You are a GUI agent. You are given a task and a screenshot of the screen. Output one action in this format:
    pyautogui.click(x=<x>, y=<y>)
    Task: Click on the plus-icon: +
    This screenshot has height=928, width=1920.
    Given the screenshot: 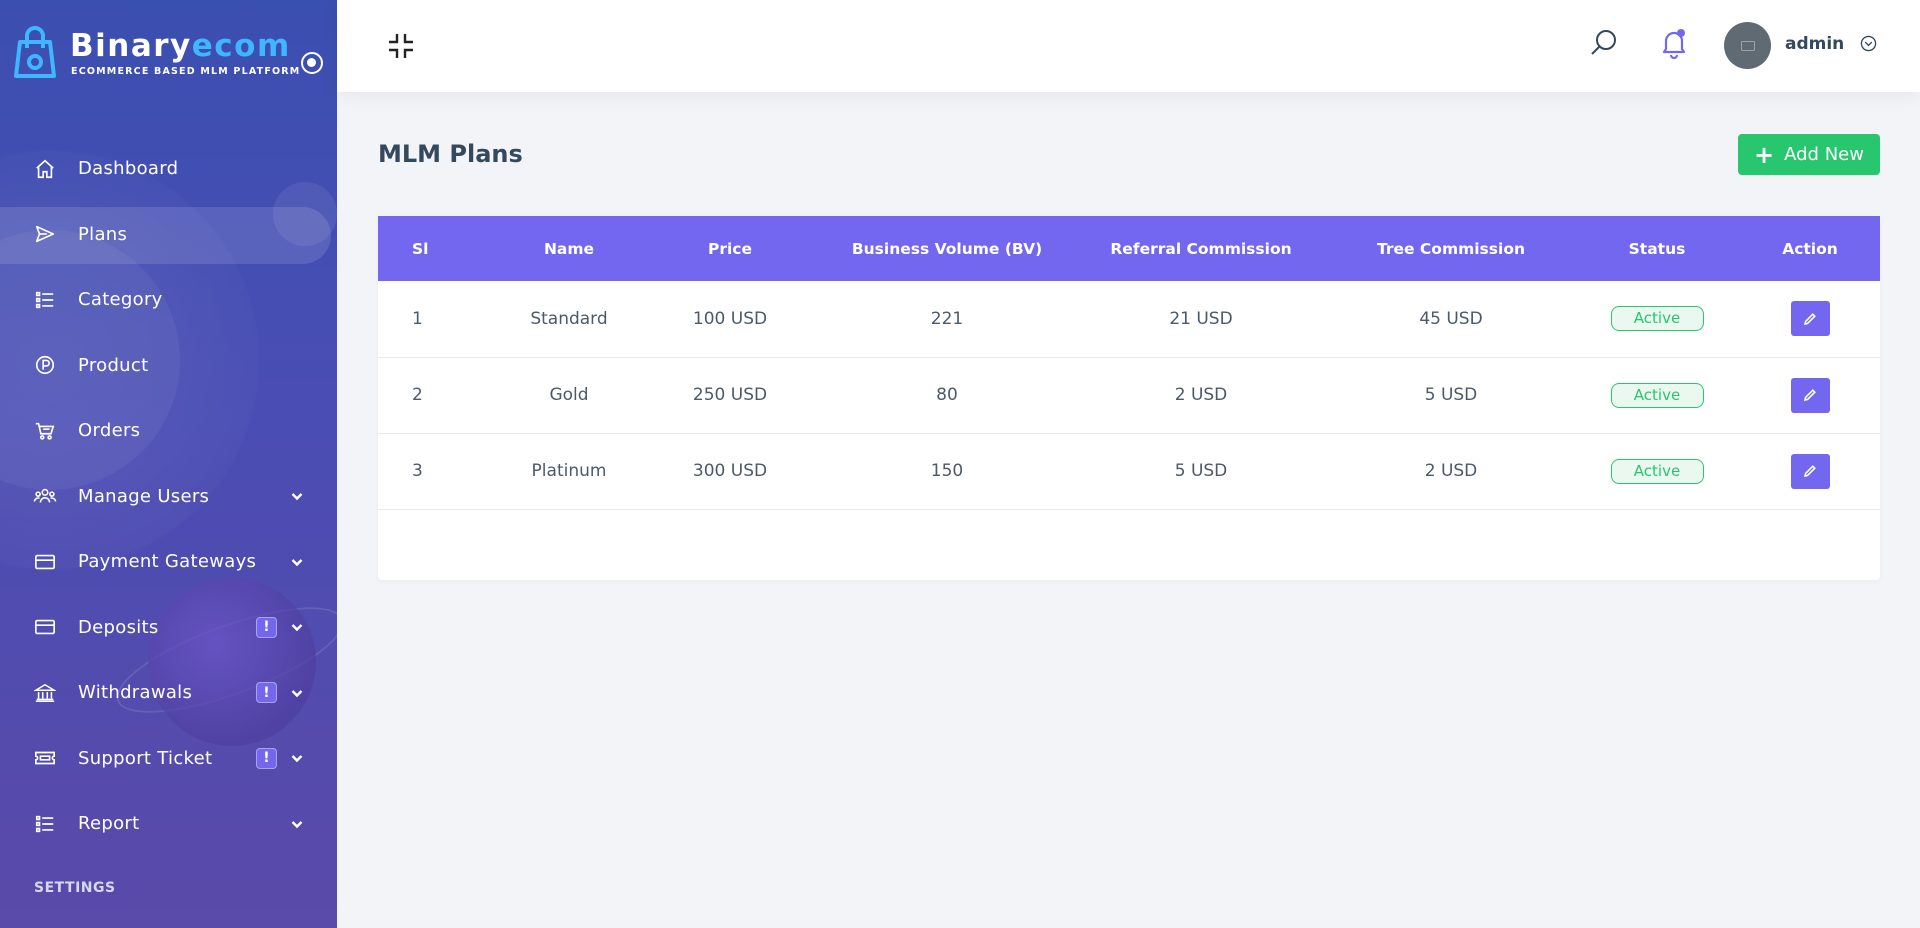 What is the action you would take?
    pyautogui.click(x=1764, y=154)
    